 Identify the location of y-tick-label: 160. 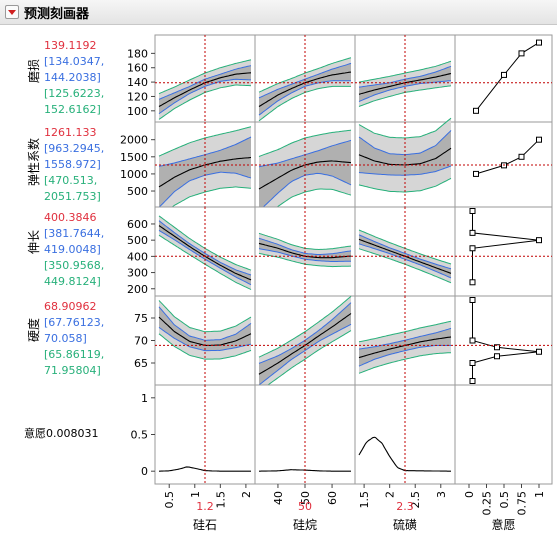
(137, 68).